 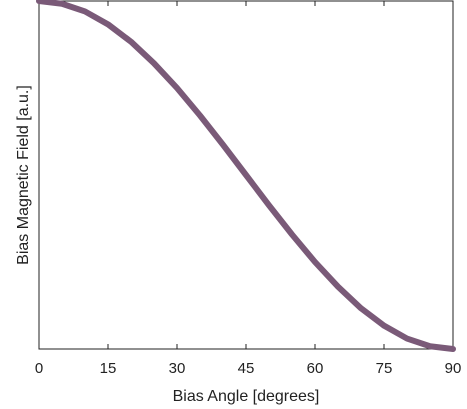 I want to click on x-tick-label: 60, so click(x=315, y=368).